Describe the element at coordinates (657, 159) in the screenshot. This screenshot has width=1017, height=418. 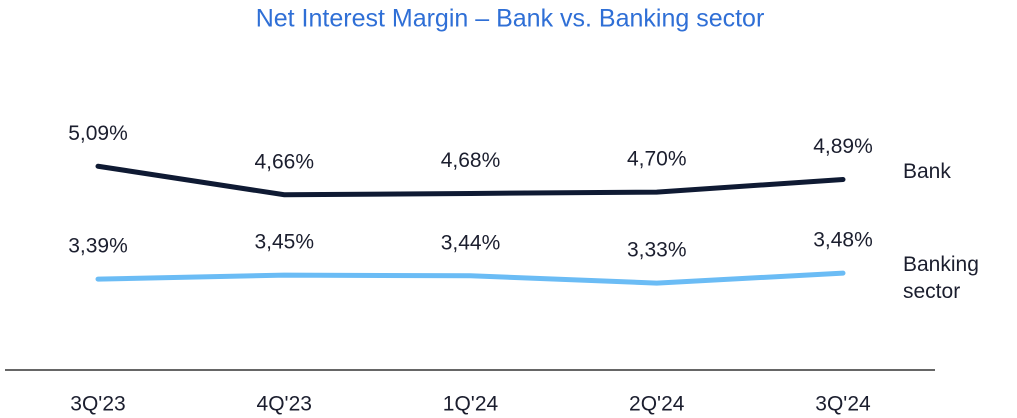
I see `data-label: 4,70%` at that location.